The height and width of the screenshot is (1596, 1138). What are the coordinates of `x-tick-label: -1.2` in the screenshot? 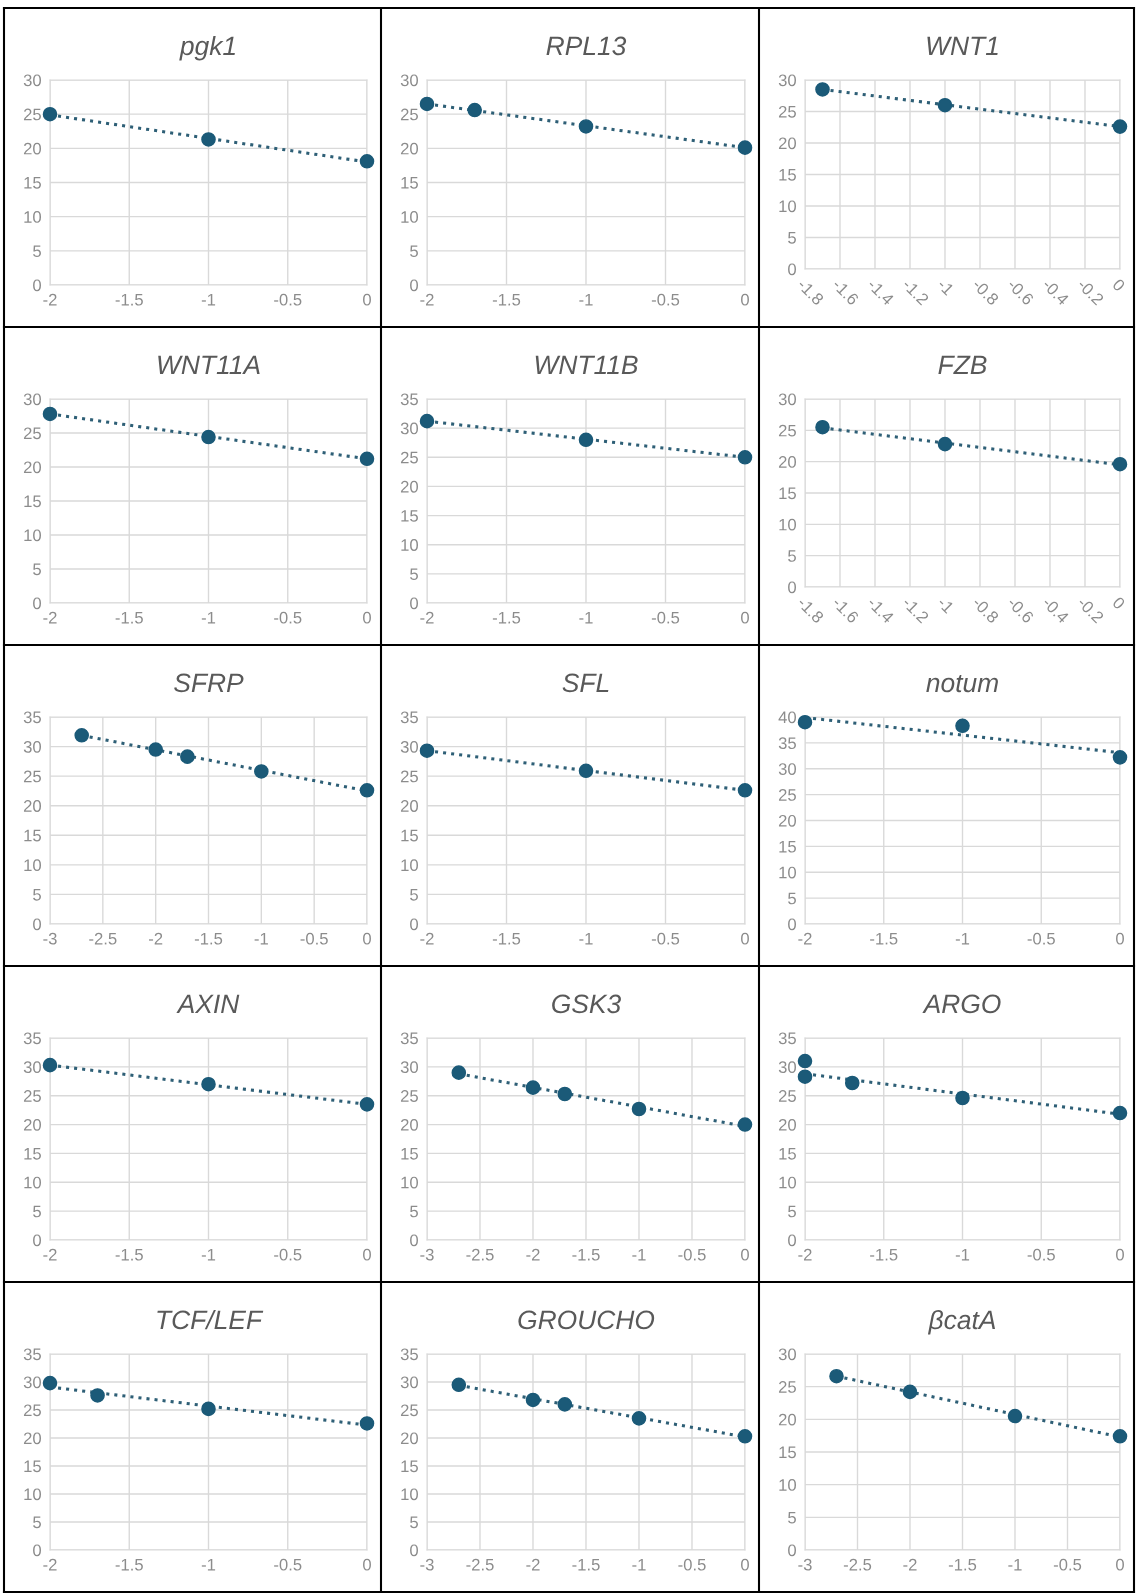 It's located at (915, 610).